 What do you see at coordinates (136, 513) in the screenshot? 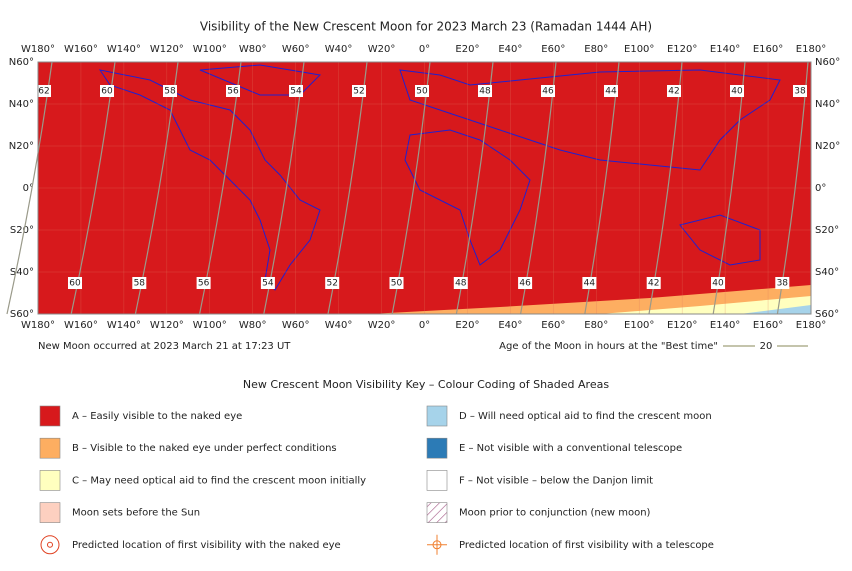
I see `key-label: Moon sets before the Sun` at bounding box center [136, 513].